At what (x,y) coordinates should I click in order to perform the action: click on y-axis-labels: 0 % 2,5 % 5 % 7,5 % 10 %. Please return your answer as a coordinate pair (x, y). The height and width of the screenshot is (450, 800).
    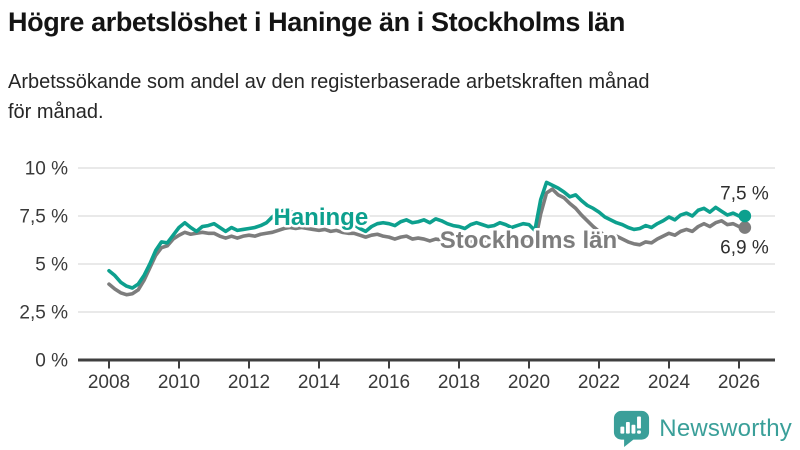
    Looking at the image, I should click on (43, 265).